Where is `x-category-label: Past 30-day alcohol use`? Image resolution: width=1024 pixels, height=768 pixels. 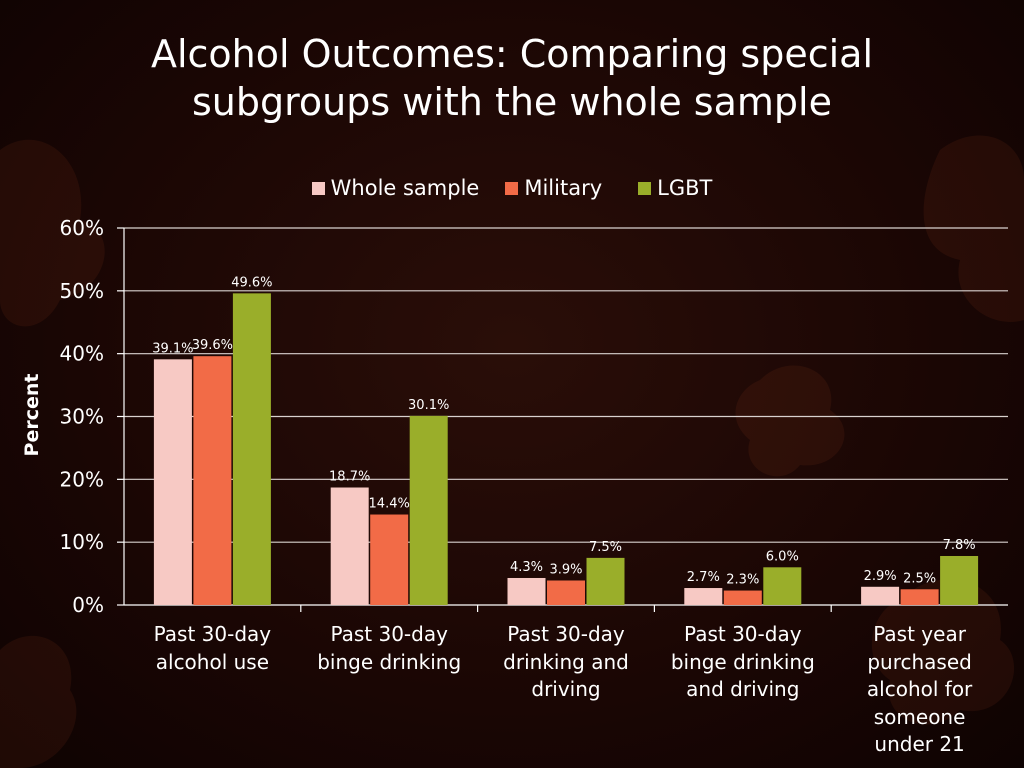 x-category-label: Past 30-day alcohol use is located at coordinates (212, 648).